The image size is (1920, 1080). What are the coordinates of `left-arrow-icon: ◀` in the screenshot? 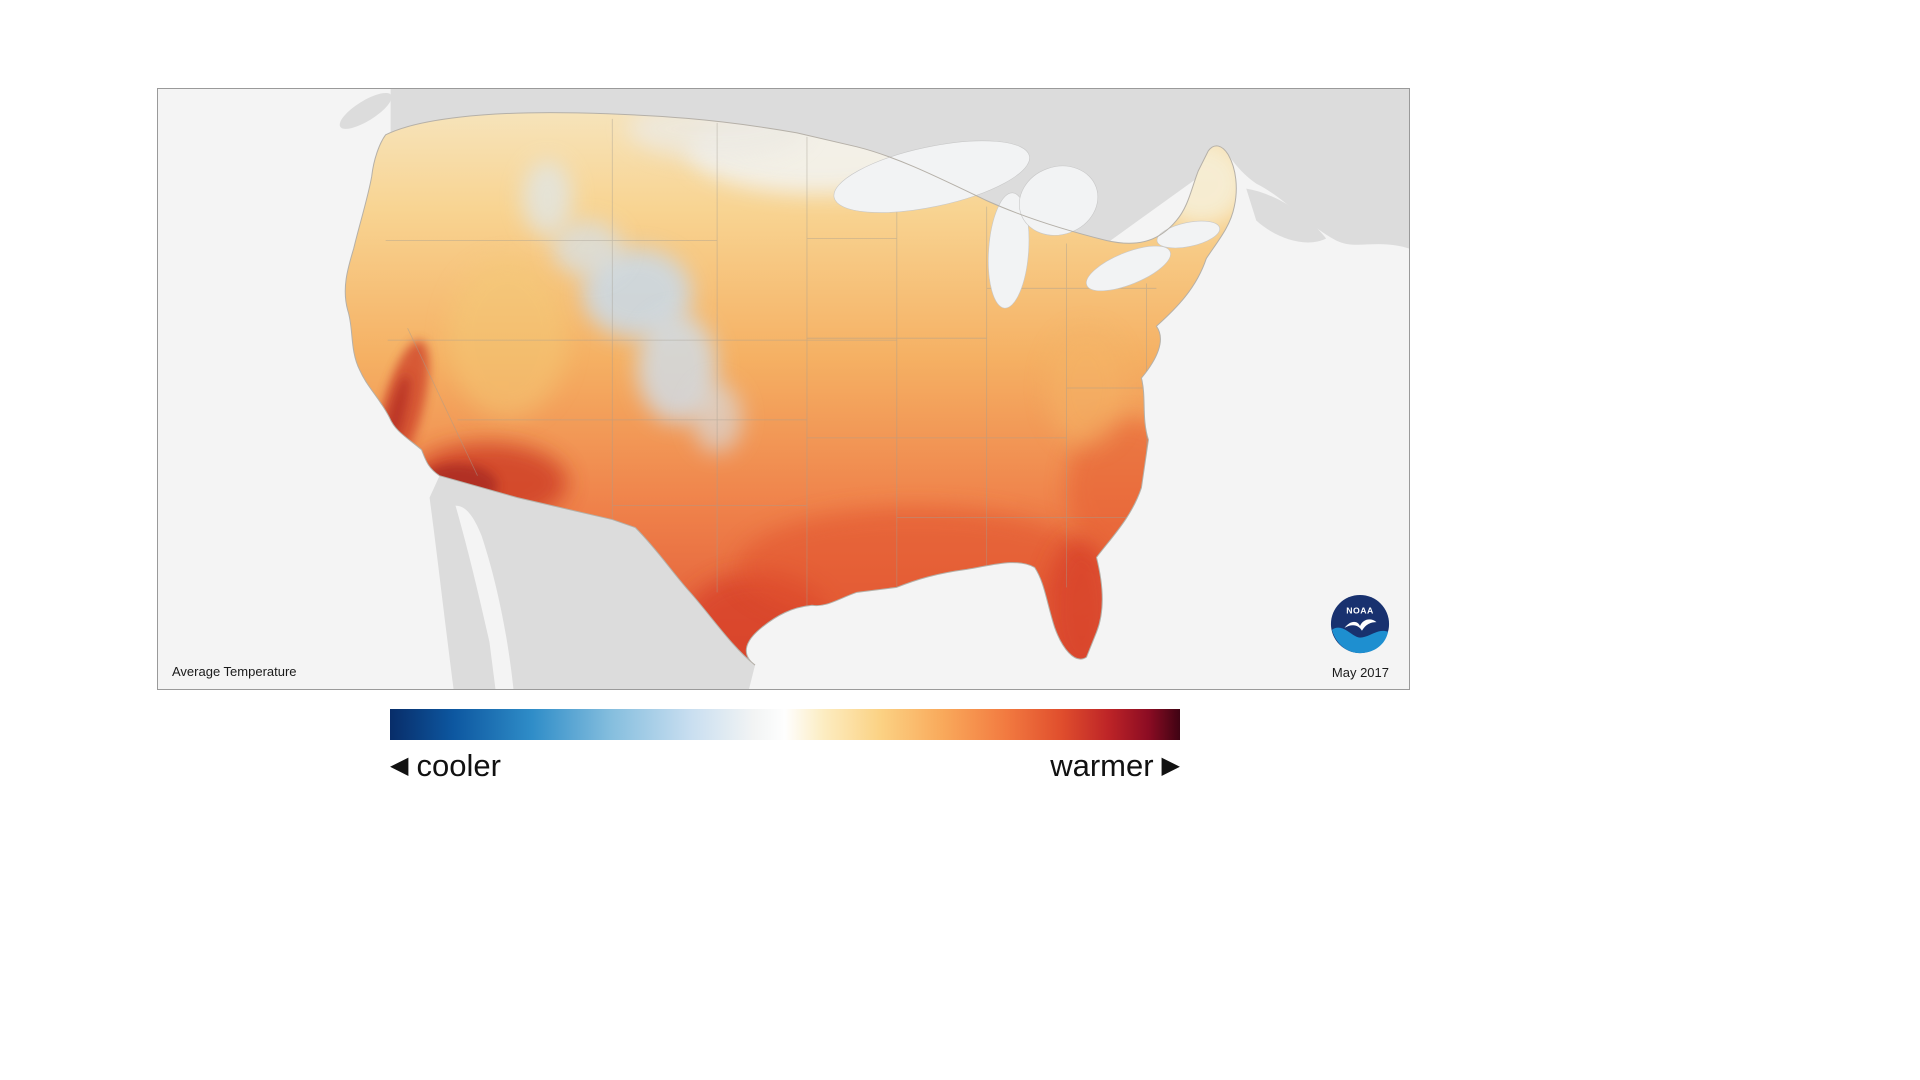 It's located at (399, 765).